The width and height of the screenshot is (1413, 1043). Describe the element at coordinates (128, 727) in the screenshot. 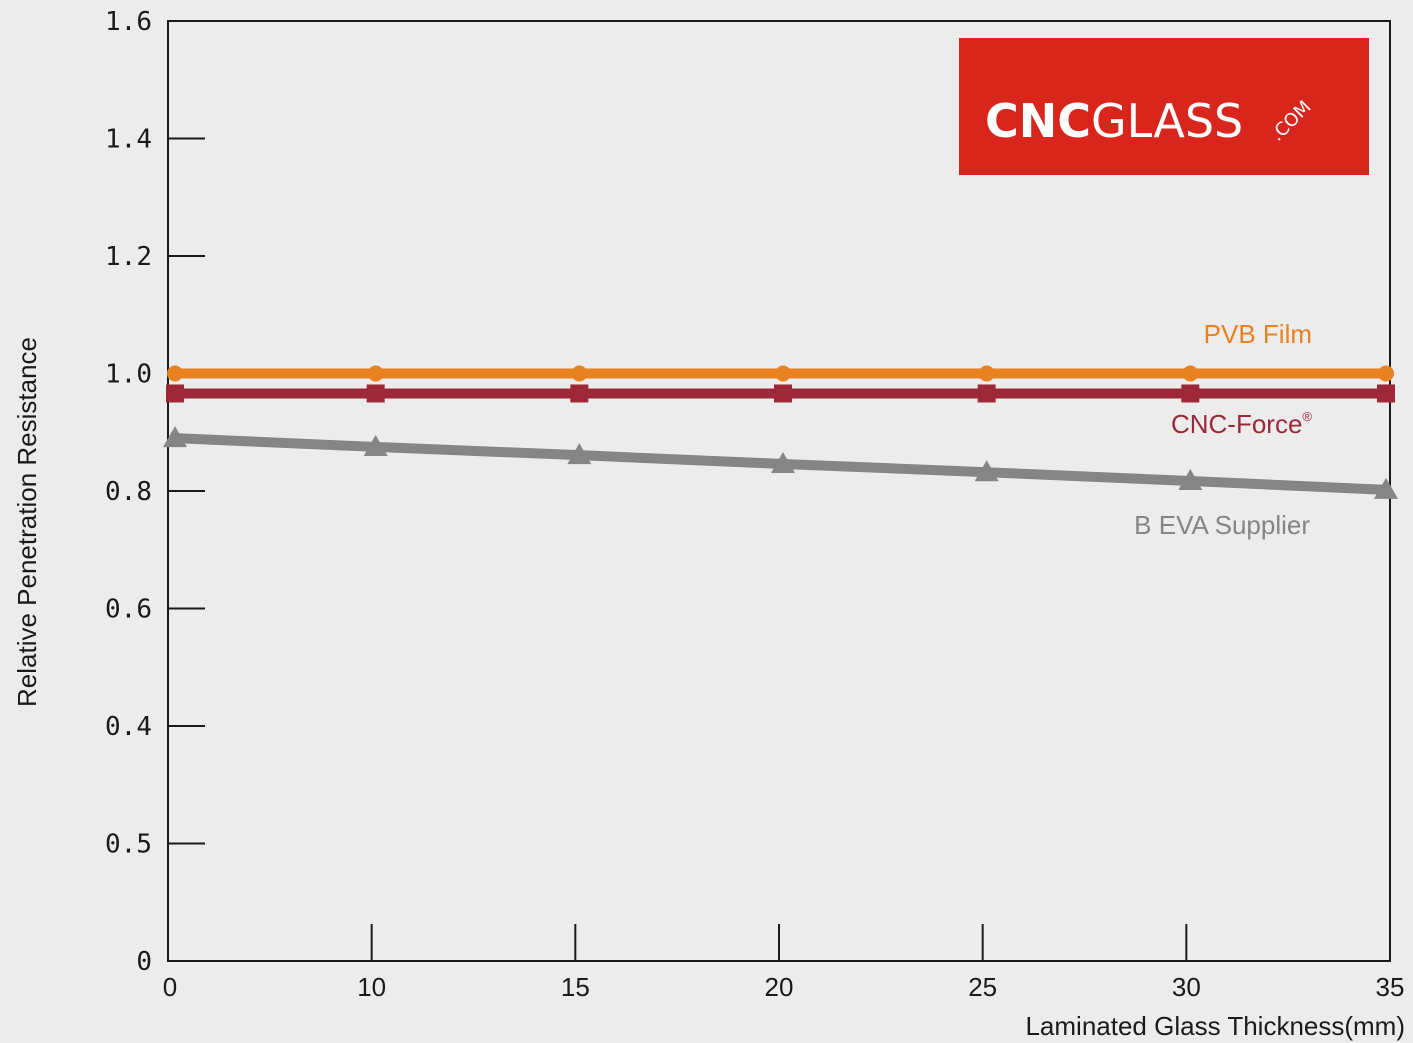

I see `y-tick-label: 0.4` at that location.